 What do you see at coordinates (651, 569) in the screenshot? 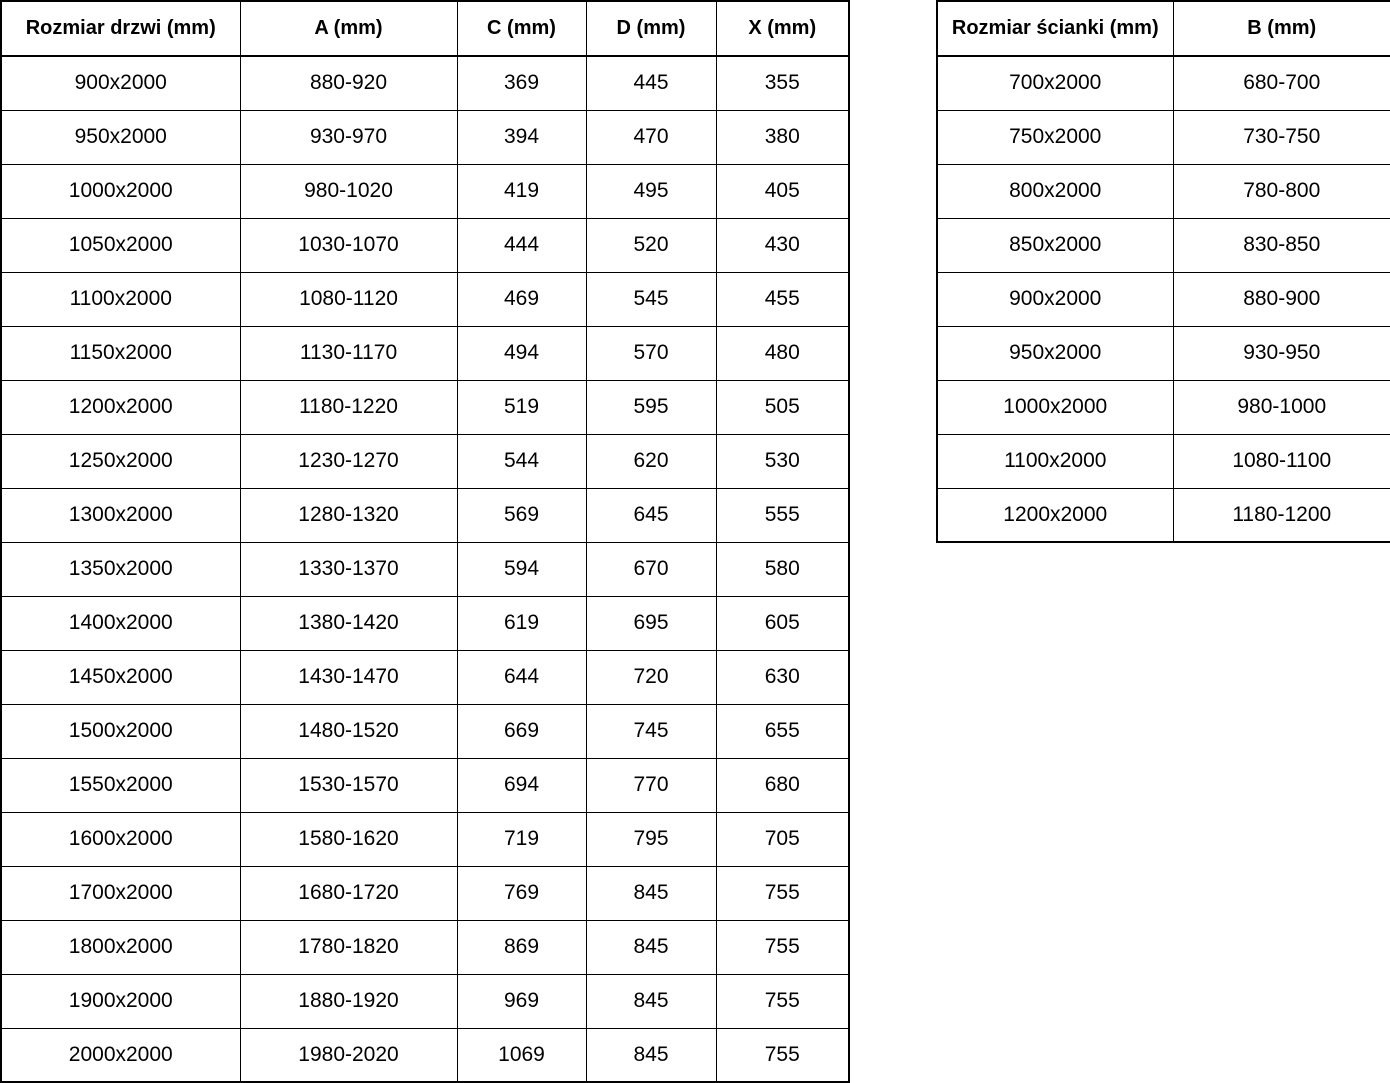
I see `table-cell: 670` at bounding box center [651, 569].